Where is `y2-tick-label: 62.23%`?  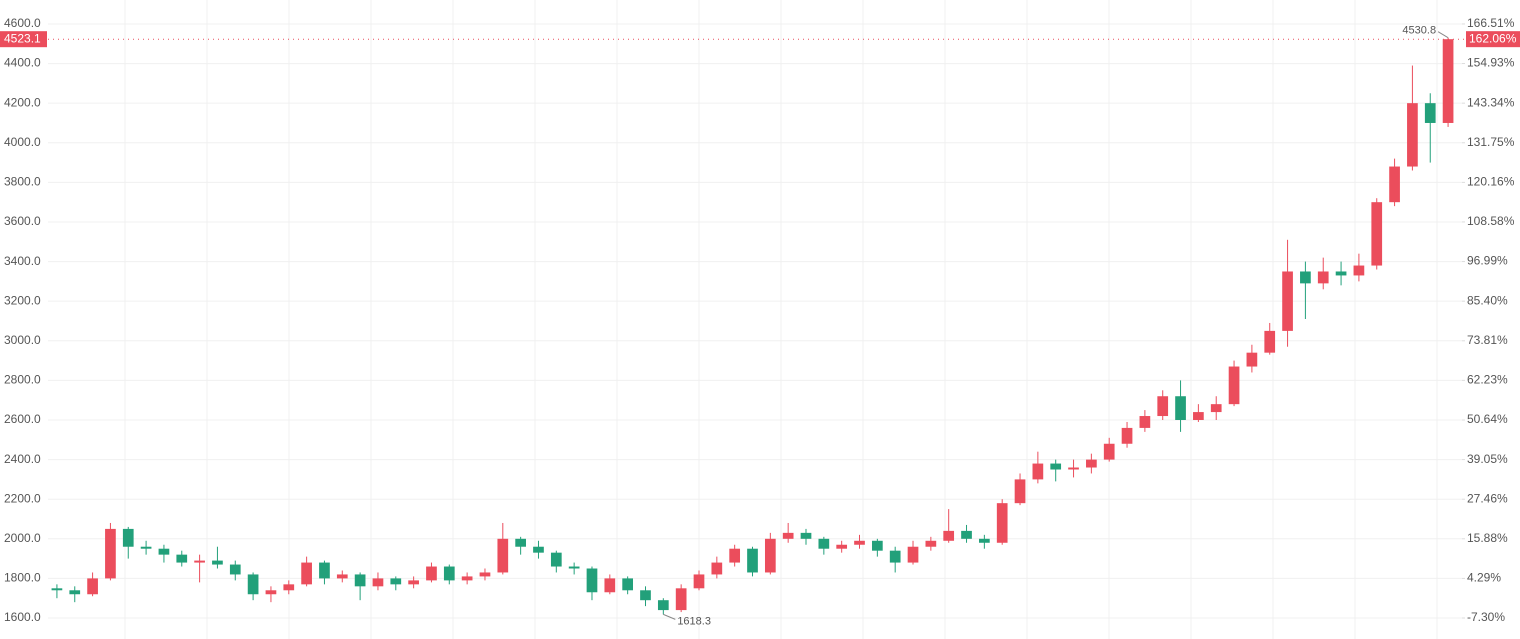 y2-tick-label: 62.23% is located at coordinates (1487, 380).